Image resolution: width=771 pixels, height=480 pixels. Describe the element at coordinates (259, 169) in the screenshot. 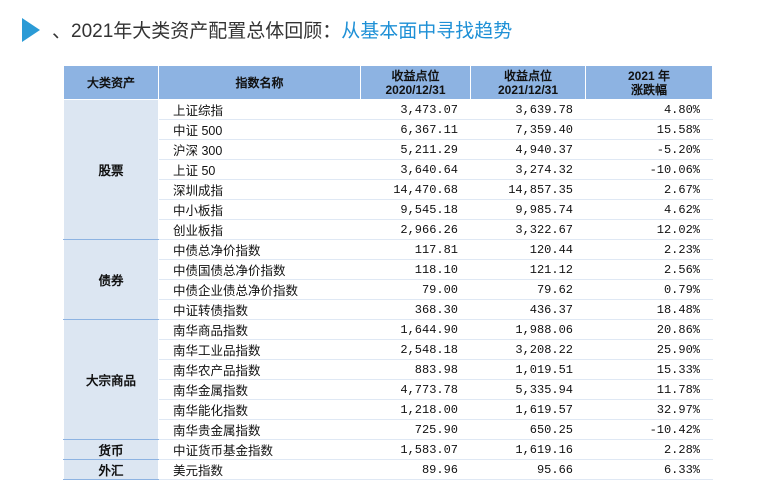

I see `index-name: 上证 50` at that location.